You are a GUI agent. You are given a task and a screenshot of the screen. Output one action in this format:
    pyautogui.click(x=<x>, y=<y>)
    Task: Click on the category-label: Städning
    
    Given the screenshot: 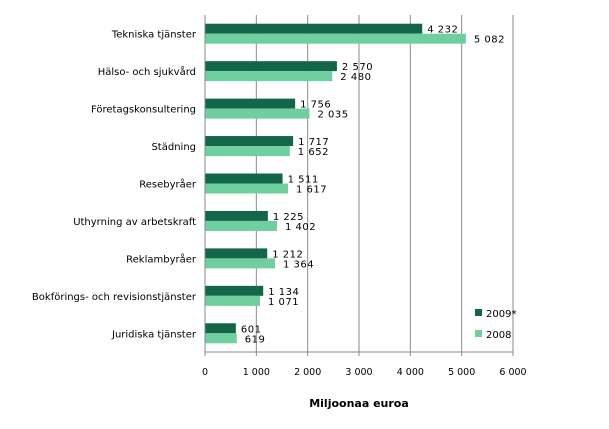 What is the action you would take?
    pyautogui.click(x=173, y=147)
    